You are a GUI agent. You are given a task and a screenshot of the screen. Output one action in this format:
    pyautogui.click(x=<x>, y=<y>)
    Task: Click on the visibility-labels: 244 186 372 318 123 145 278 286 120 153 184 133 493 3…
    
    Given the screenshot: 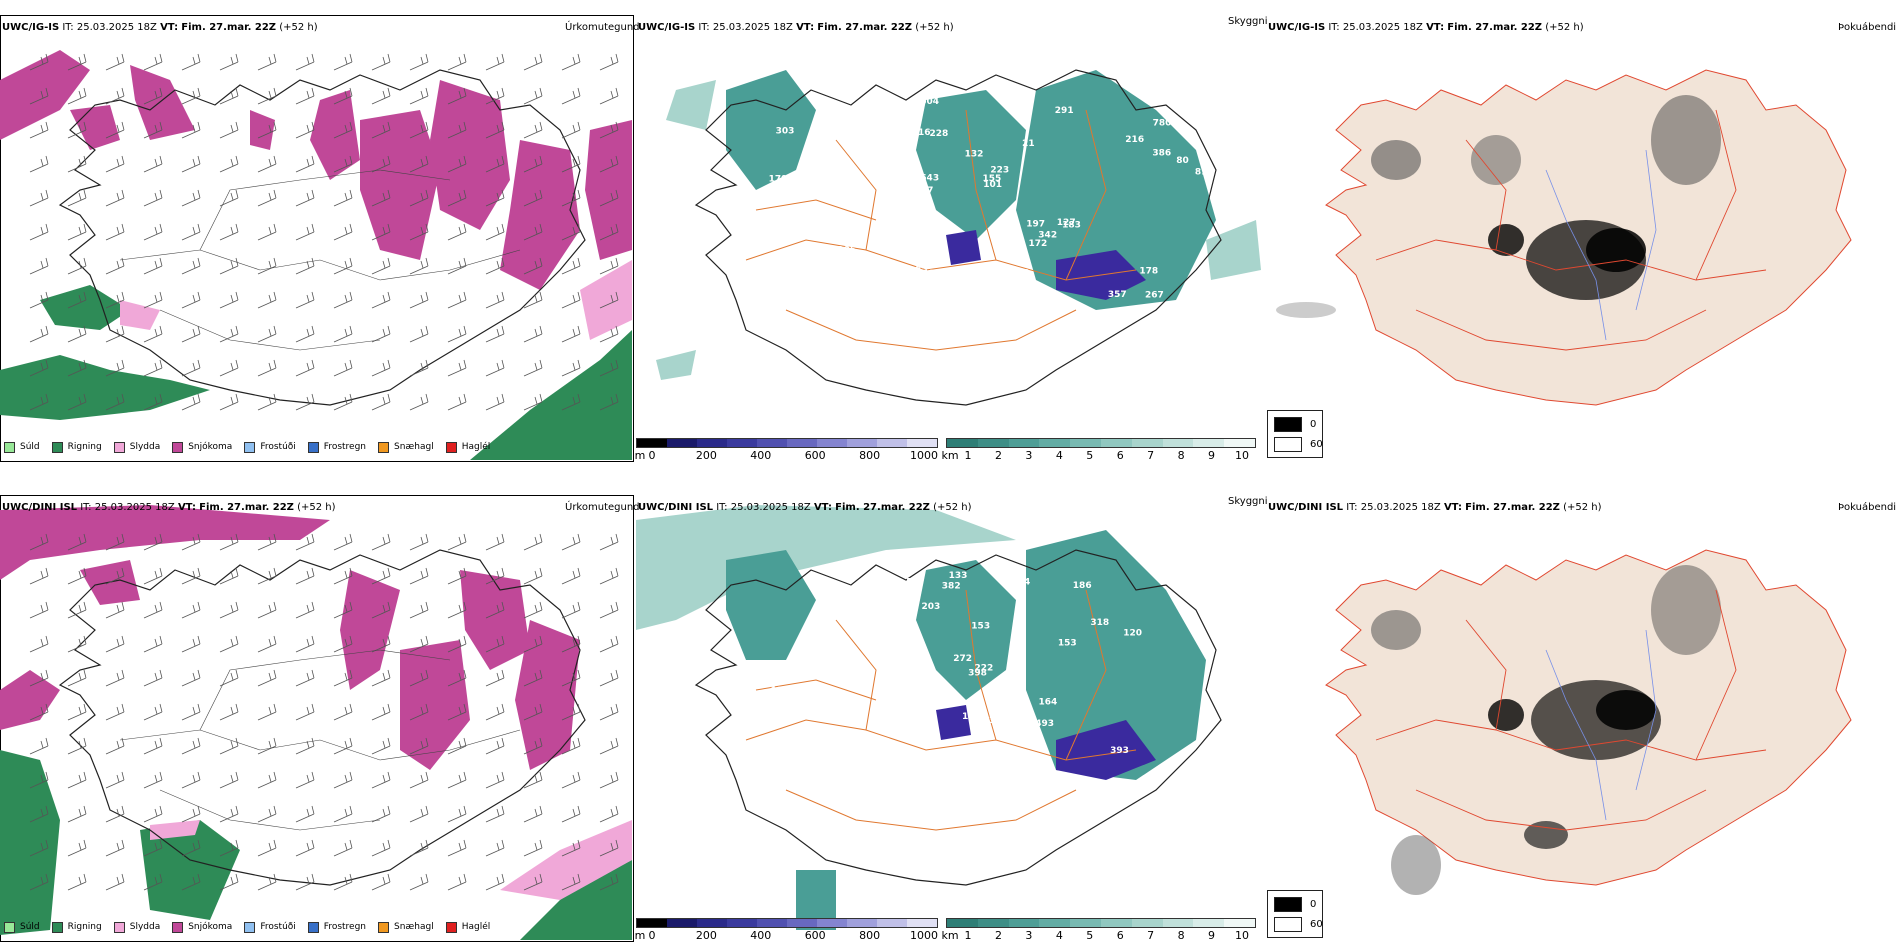 What is the action you would take?
    pyautogui.click(x=941, y=681)
    